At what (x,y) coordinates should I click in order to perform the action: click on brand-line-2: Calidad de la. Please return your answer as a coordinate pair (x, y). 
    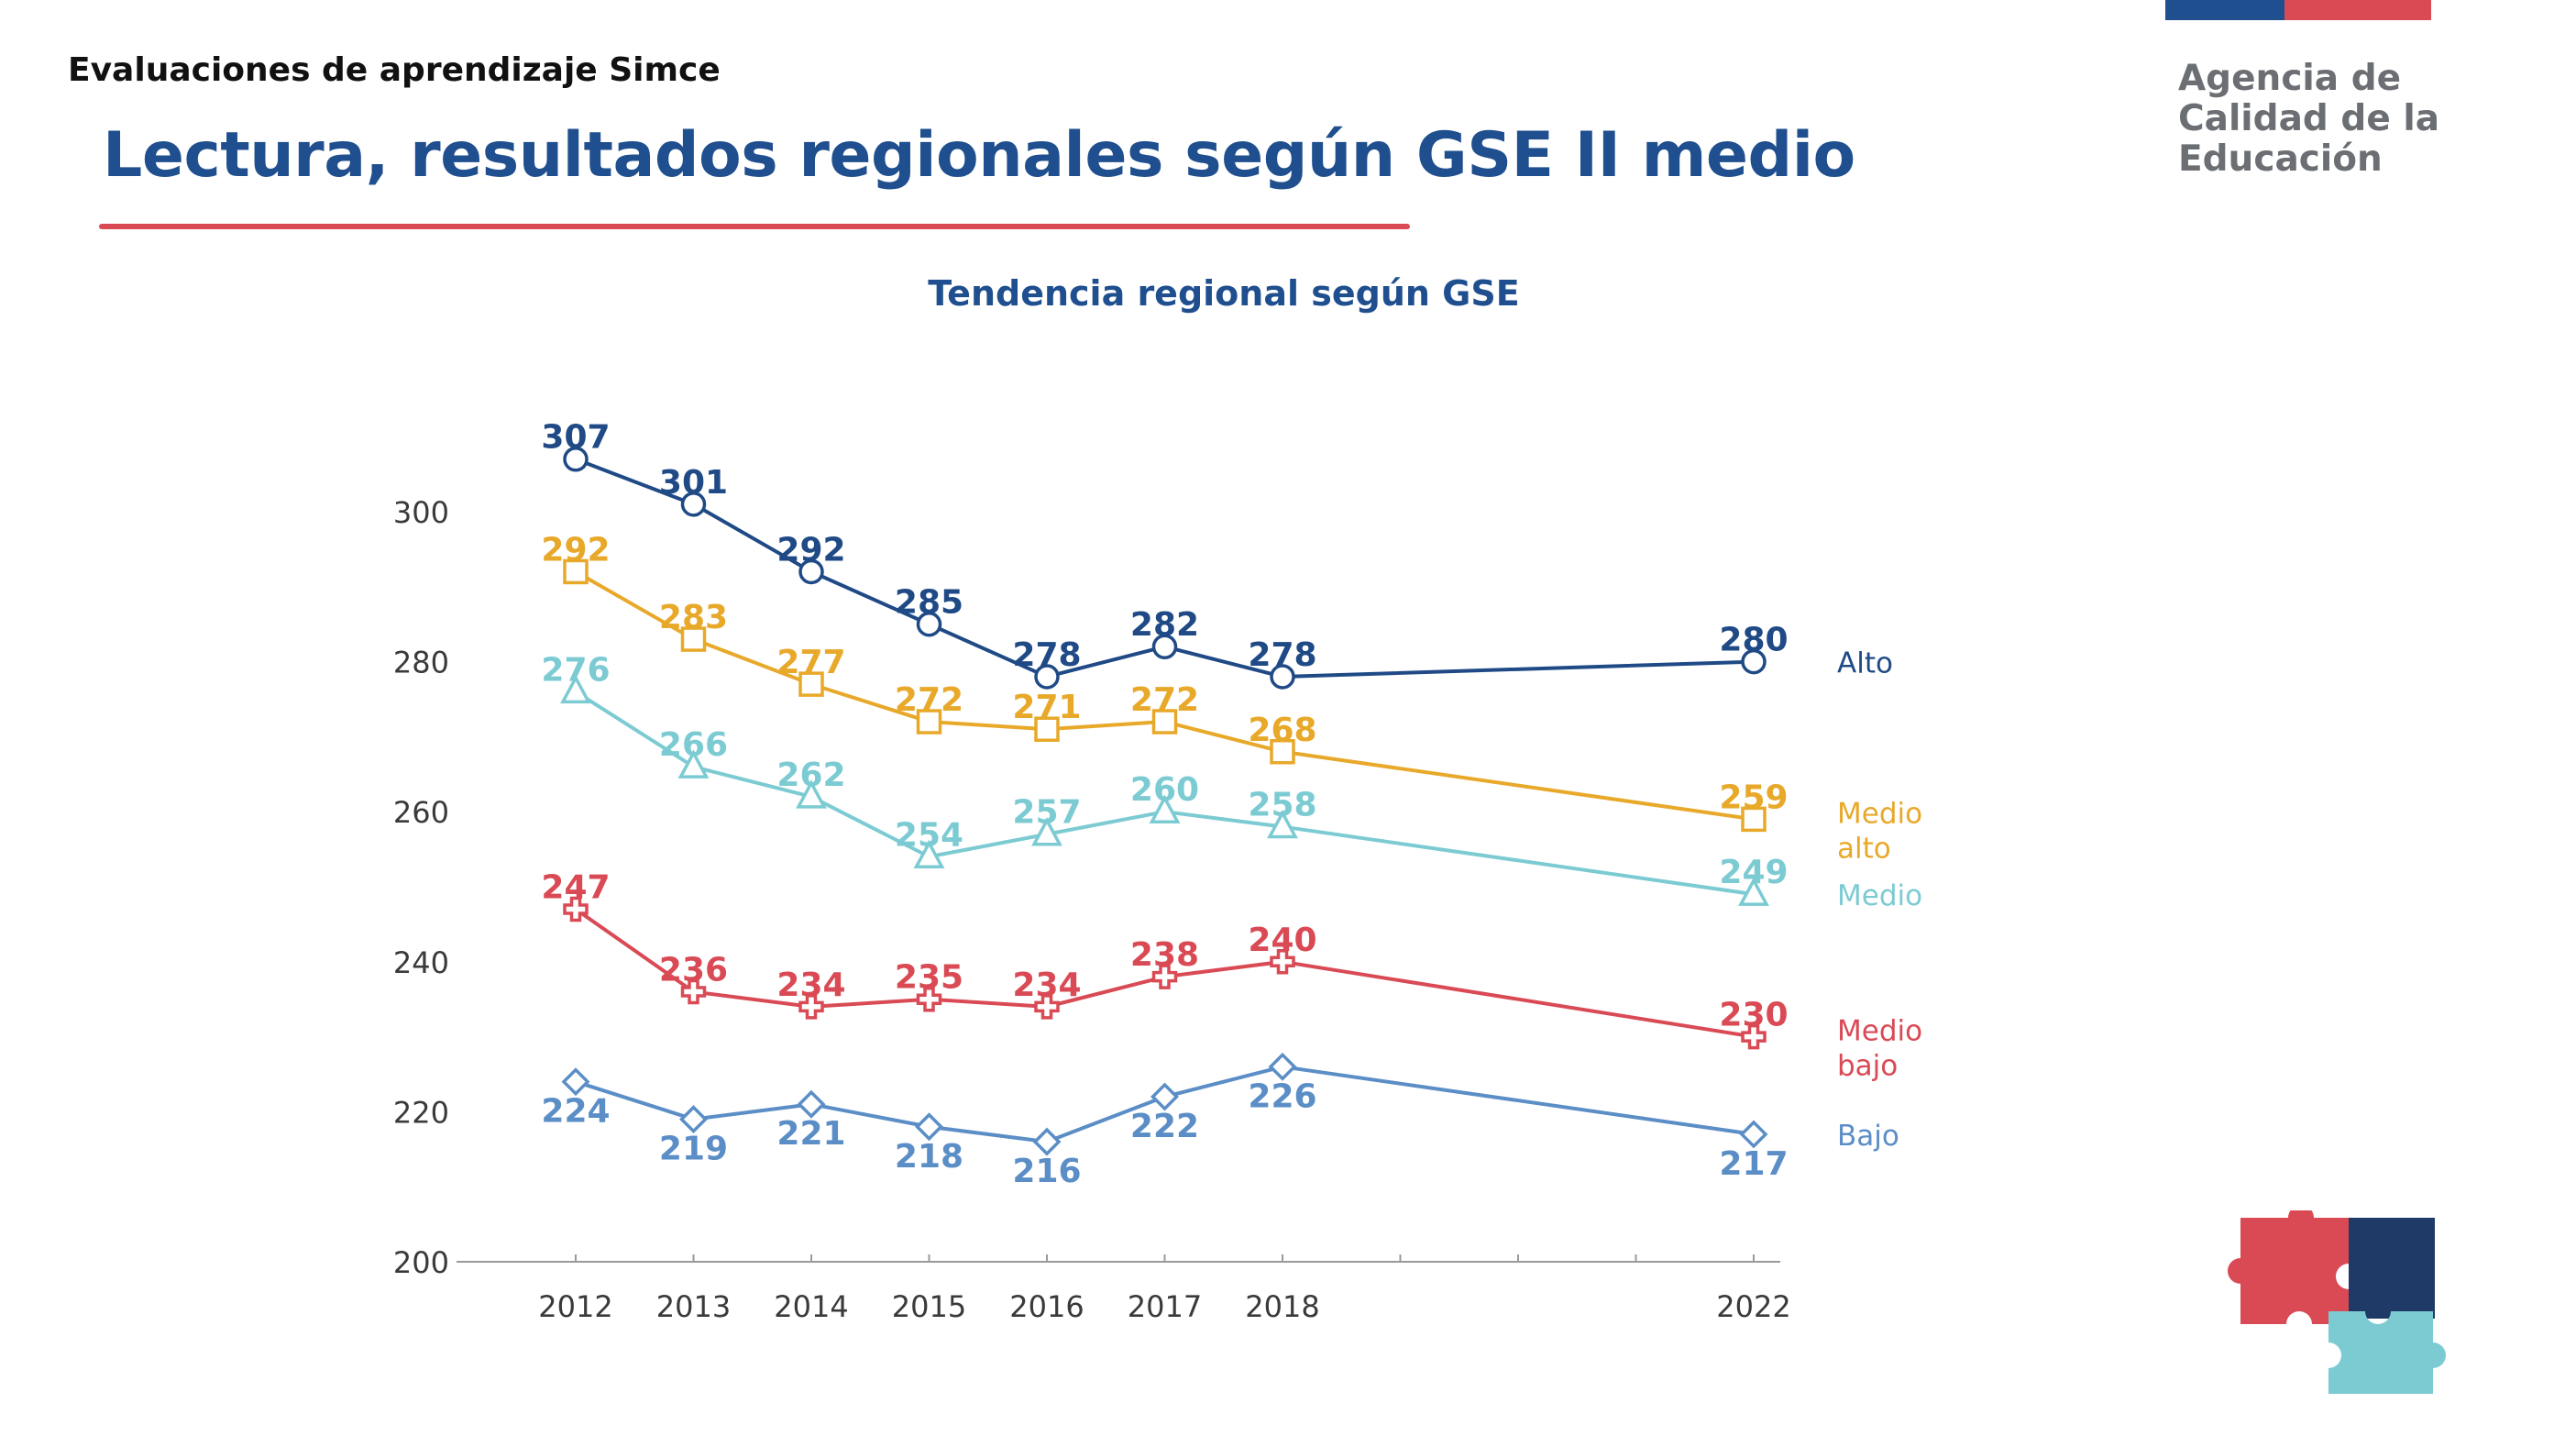
    Looking at the image, I should click on (2309, 118).